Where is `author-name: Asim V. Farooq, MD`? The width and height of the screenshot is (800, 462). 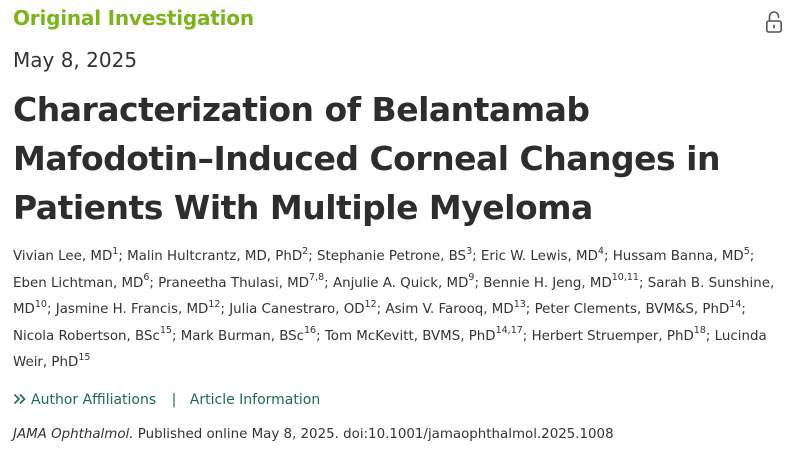
author-name: Asim V. Farooq, MD is located at coordinates (449, 309).